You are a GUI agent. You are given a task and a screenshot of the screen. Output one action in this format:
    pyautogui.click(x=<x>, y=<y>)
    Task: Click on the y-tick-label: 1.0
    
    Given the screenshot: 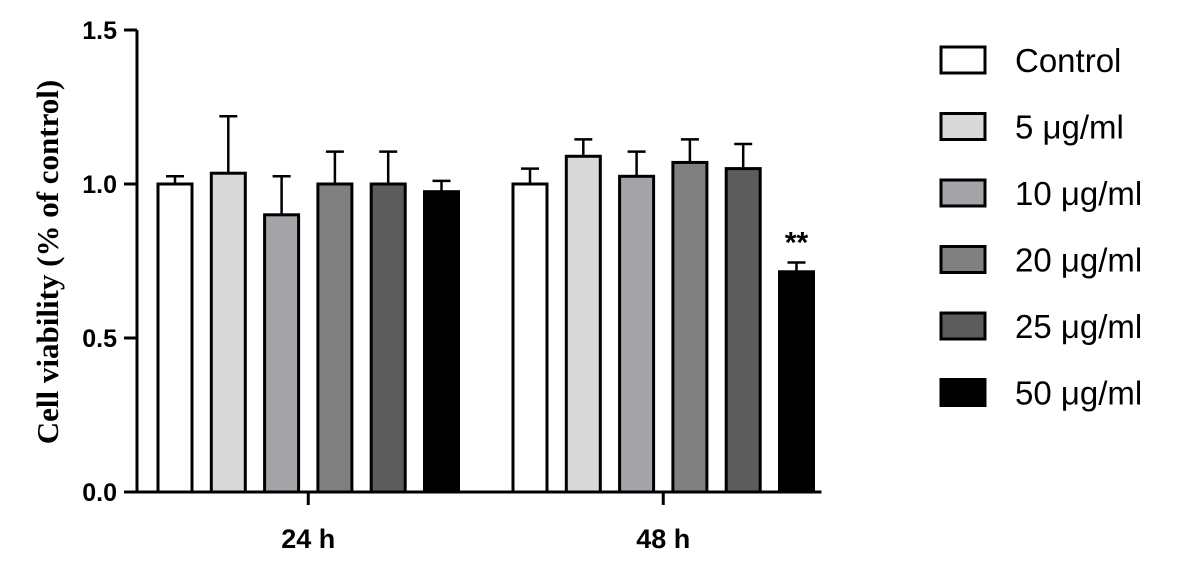 What is the action you would take?
    pyautogui.click(x=99, y=185)
    